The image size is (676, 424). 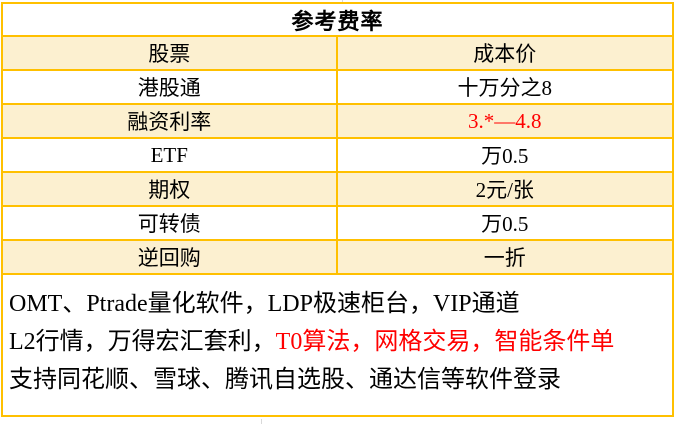 I want to click on table-title: 参考费率, so click(x=337, y=21).